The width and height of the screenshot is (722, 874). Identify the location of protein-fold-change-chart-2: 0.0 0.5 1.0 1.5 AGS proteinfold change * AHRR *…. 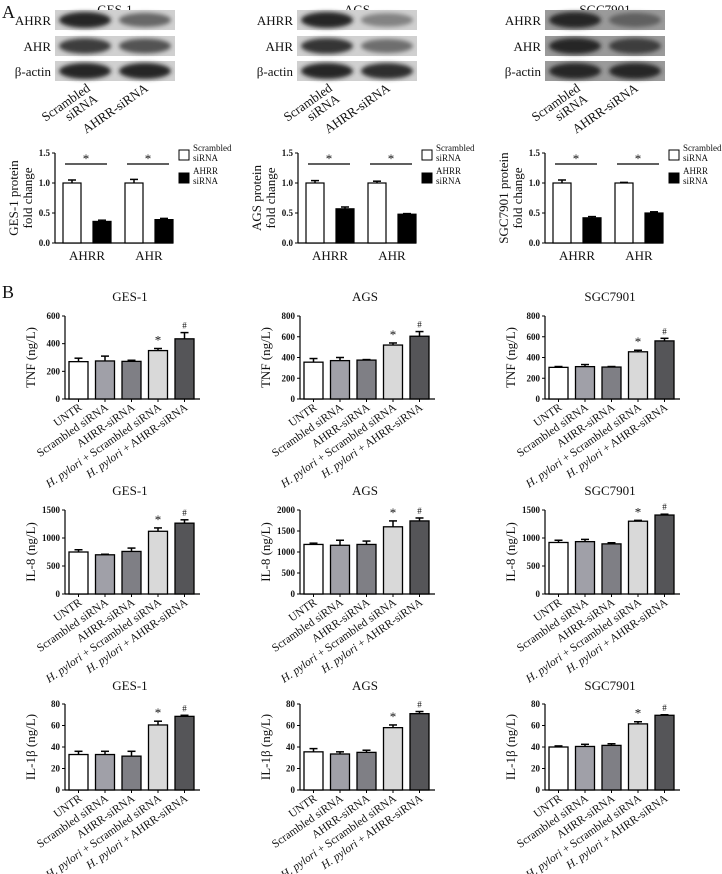
(362, 203).